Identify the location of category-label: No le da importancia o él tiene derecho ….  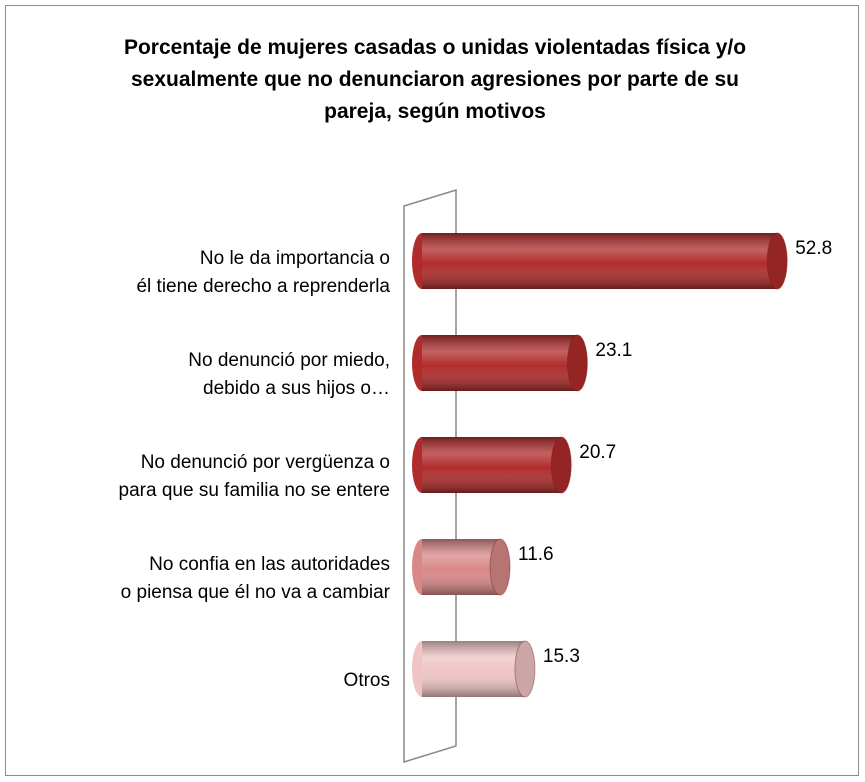
(263, 272).